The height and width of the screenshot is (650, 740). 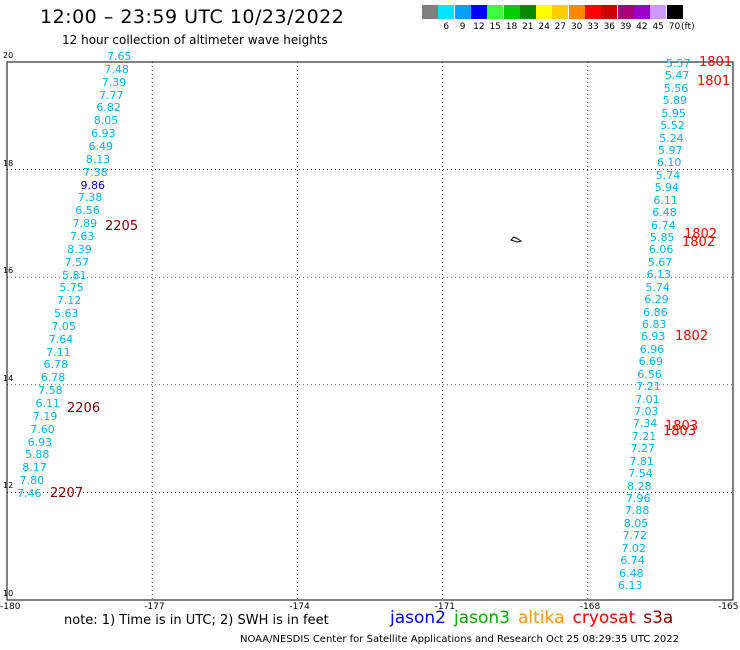 What do you see at coordinates (643, 449) in the screenshot?
I see `swh-label: 7.27` at bounding box center [643, 449].